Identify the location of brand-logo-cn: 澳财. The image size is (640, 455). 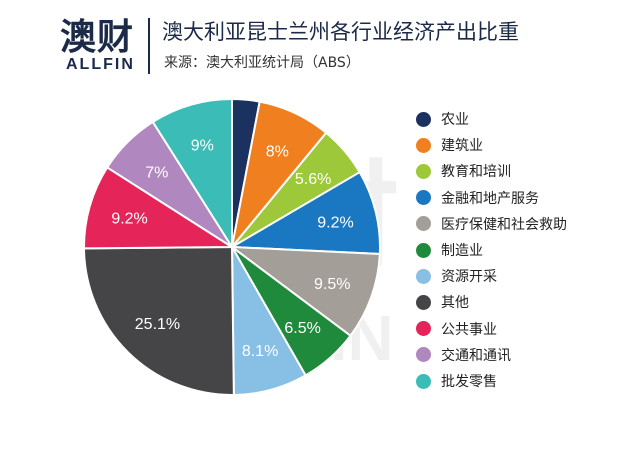
(97, 37).